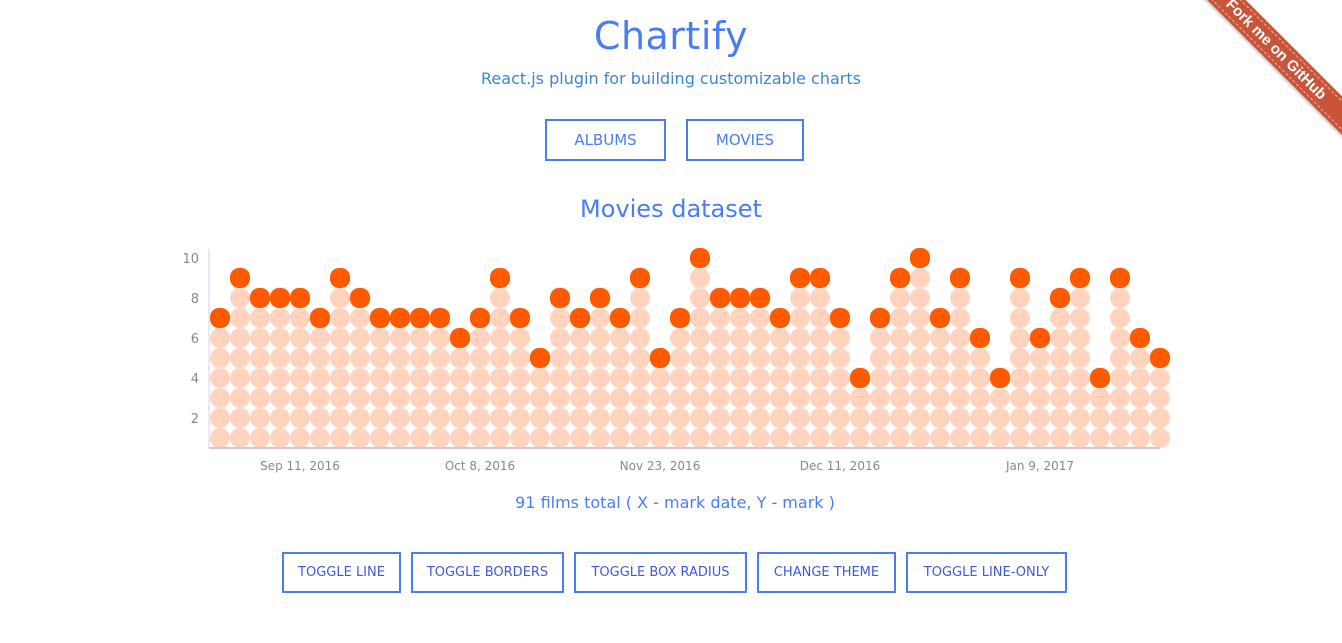  I want to click on movies-button: MOVIES, so click(745, 140).